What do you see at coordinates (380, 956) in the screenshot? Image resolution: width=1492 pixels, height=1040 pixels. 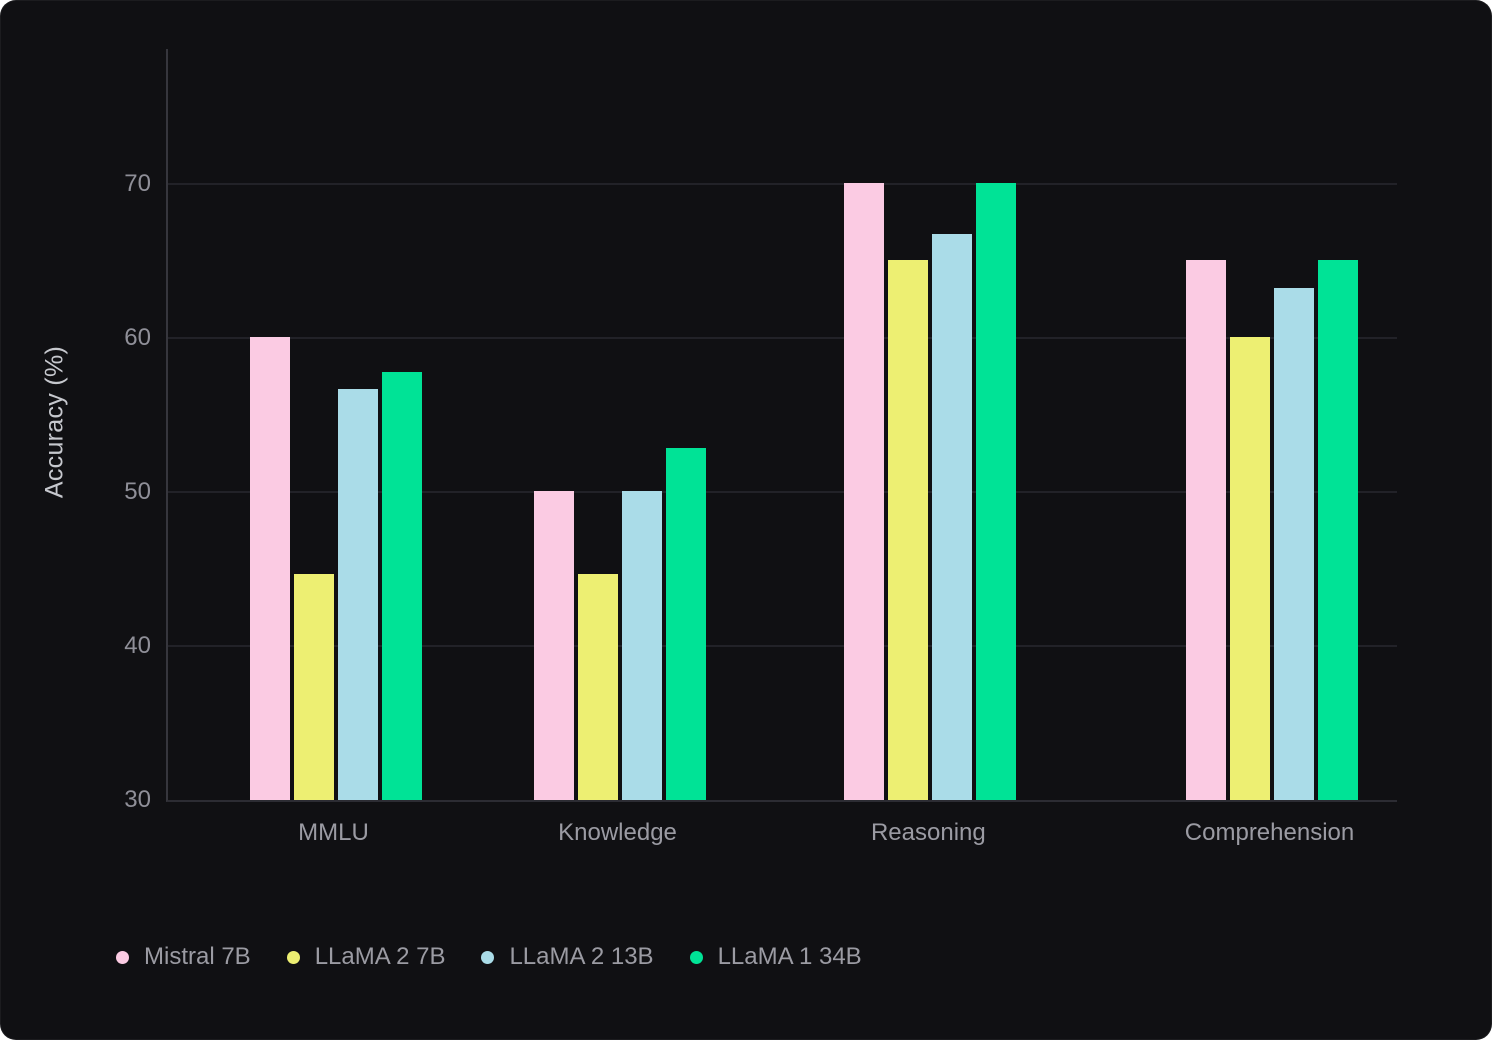 I see `legend-label-llama-2-7b: LLaMA 2 7B` at bounding box center [380, 956].